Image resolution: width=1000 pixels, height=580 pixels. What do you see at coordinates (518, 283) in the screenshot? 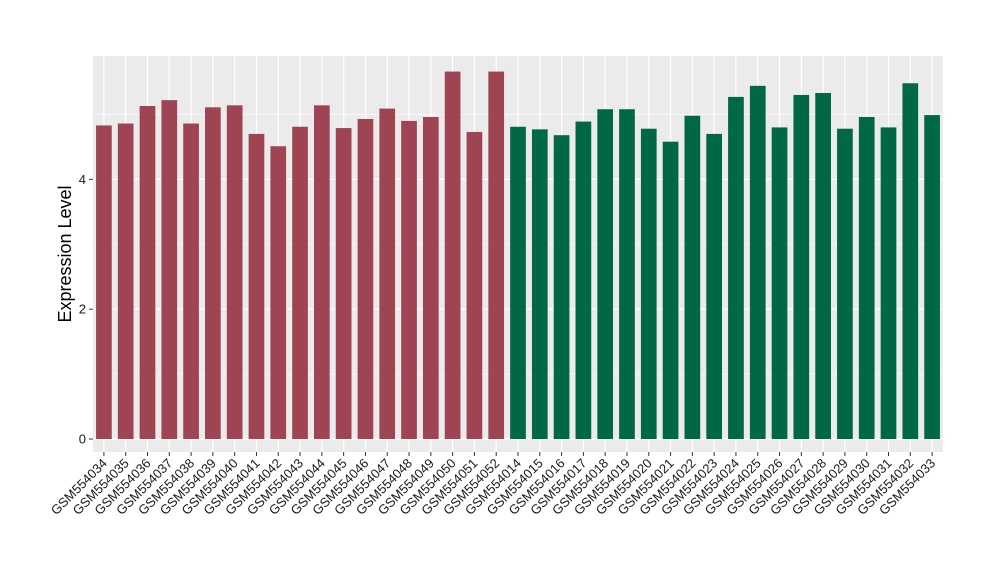
I see `bar-GSM554014` at bounding box center [518, 283].